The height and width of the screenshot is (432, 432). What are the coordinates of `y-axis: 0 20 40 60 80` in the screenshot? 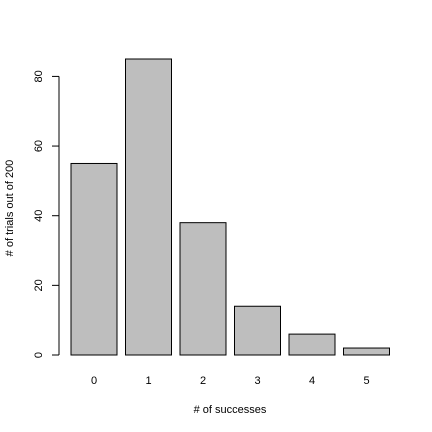 It's located at (46, 214).